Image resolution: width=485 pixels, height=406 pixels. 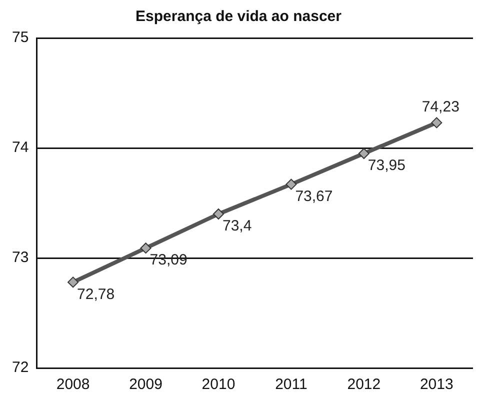 What do you see at coordinates (20, 367) in the screenshot?
I see `y-tick-label: 72` at bounding box center [20, 367].